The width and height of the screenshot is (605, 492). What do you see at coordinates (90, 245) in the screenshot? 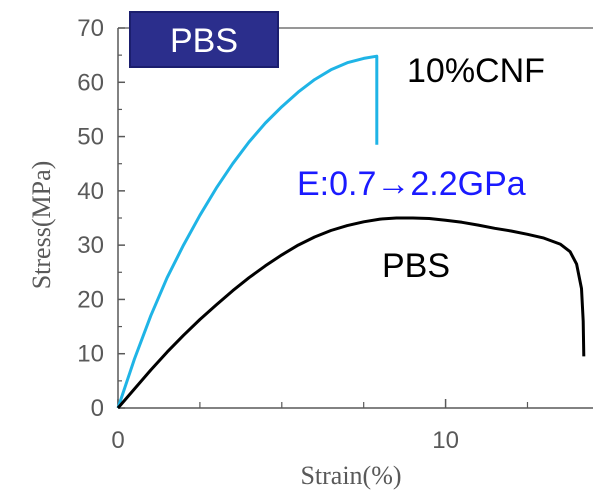
I see `y-tick-label: 30` at bounding box center [90, 245].